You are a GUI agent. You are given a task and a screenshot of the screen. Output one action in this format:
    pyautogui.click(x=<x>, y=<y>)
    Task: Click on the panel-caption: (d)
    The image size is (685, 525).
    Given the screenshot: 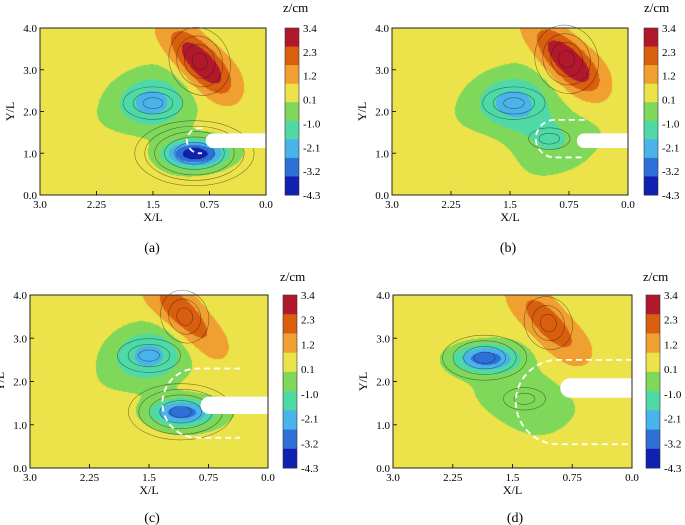 What is the action you would take?
    pyautogui.click(x=515, y=518)
    